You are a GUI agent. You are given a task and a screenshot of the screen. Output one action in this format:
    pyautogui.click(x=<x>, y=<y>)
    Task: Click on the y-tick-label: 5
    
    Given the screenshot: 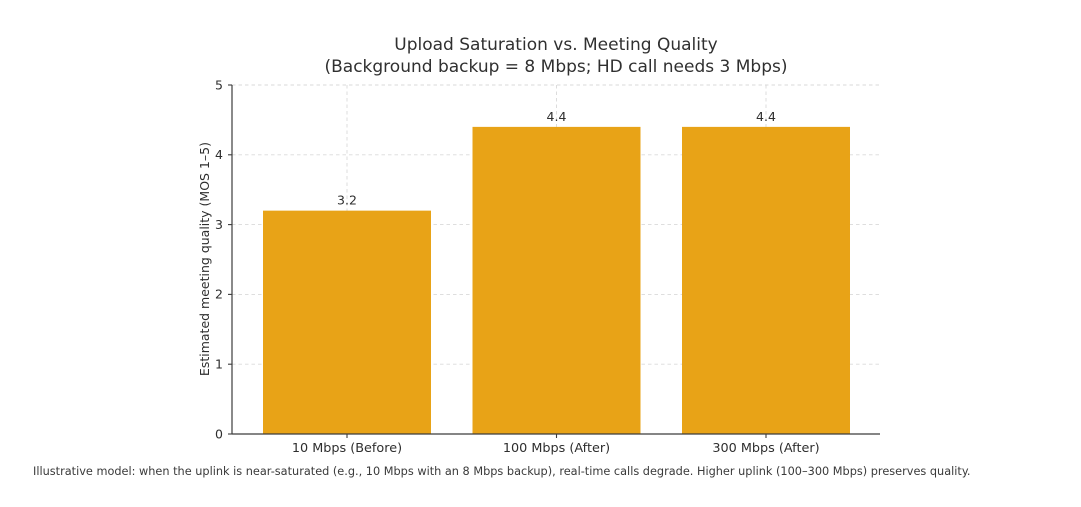 What is the action you would take?
    pyautogui.click(x=219, y=84)
    